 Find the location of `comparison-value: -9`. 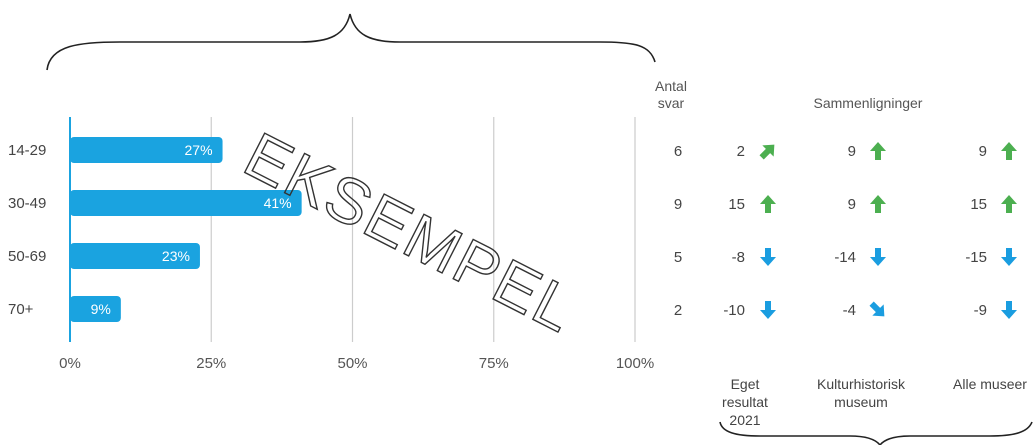

comparison-value: -9 is located at coordinates (980, 310).